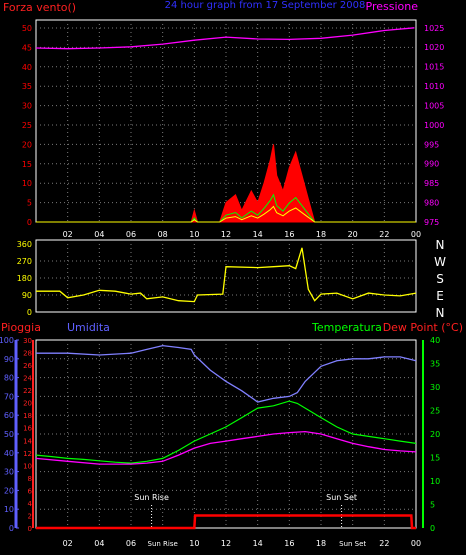 The image size is (466, 555). Describe the element at coordinates (258, 543) in the screenshot. I see `x-tick-label-bottom: 14` at that location.